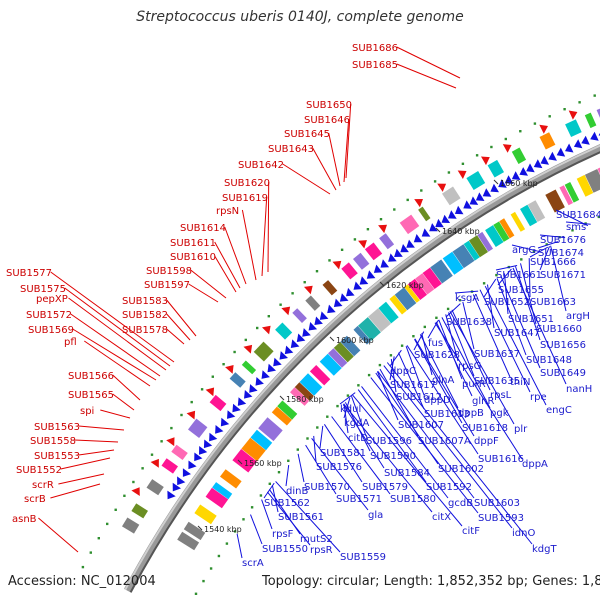 This screenshot has width=600, height=600. What do you see at coordinates (497, 381) in the screenshot?
I see `gene-label: SUB1635` at bounding box center [497, 381].